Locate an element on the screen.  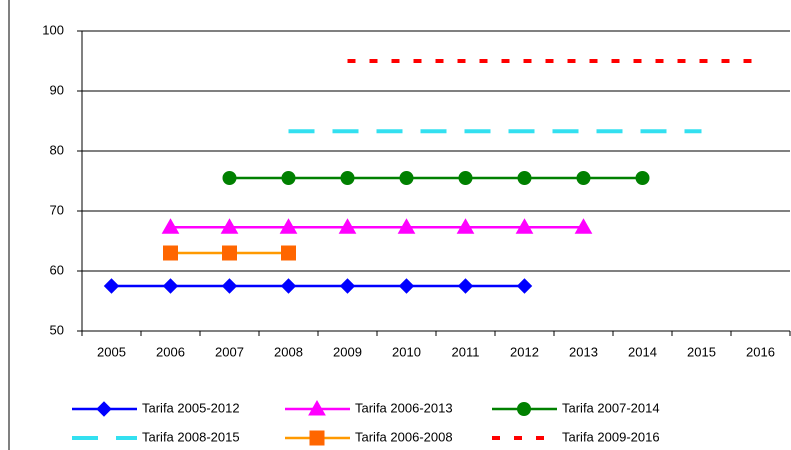
y-tick-label: 70 is located at coordinates (57, 209).